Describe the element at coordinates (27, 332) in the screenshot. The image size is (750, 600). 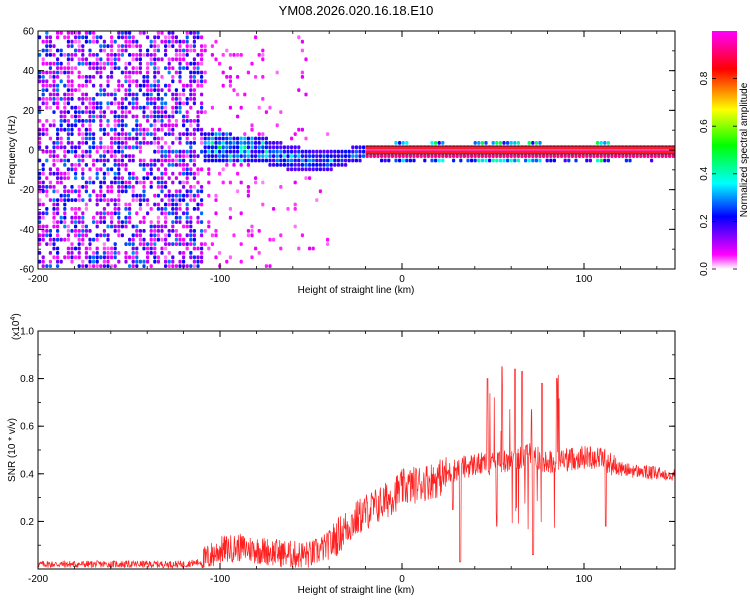
I see `y-tick-label: 1.0` at that location.